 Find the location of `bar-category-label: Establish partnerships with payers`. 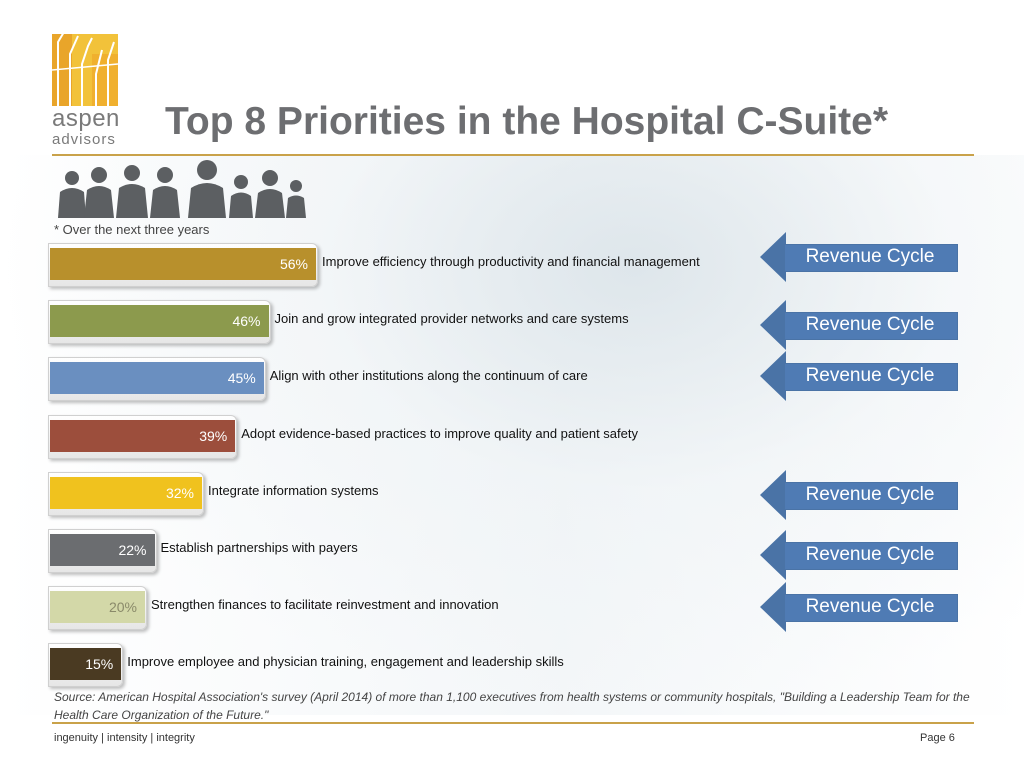

bar-category-label: Establish partnerships with payers is located at coordinates (259, 547).